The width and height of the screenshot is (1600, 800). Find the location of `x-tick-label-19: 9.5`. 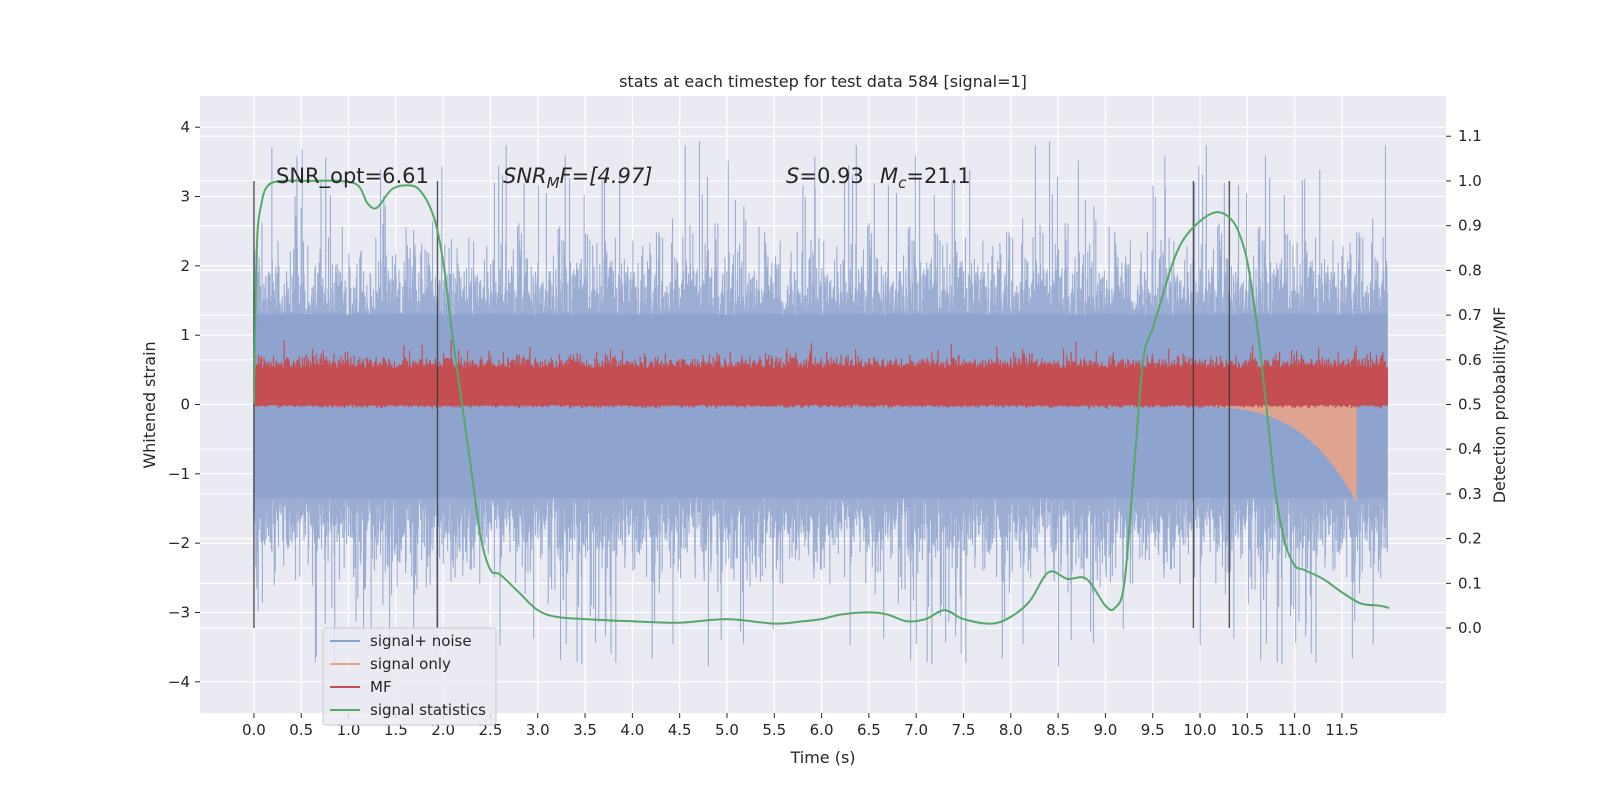

x-tick-label-19: 9.5 is located at coordinates (1153, 730).